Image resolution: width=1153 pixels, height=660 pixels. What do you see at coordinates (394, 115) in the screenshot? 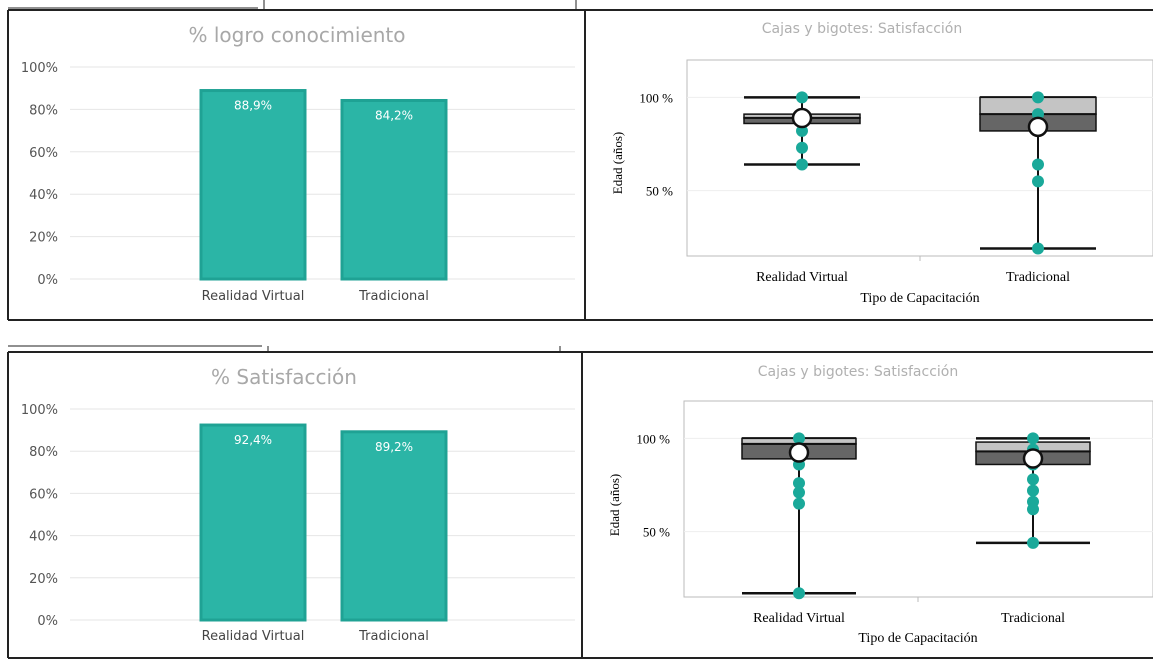
I see `bar-value-label: 84,2%` at bounding box center [394, 115].